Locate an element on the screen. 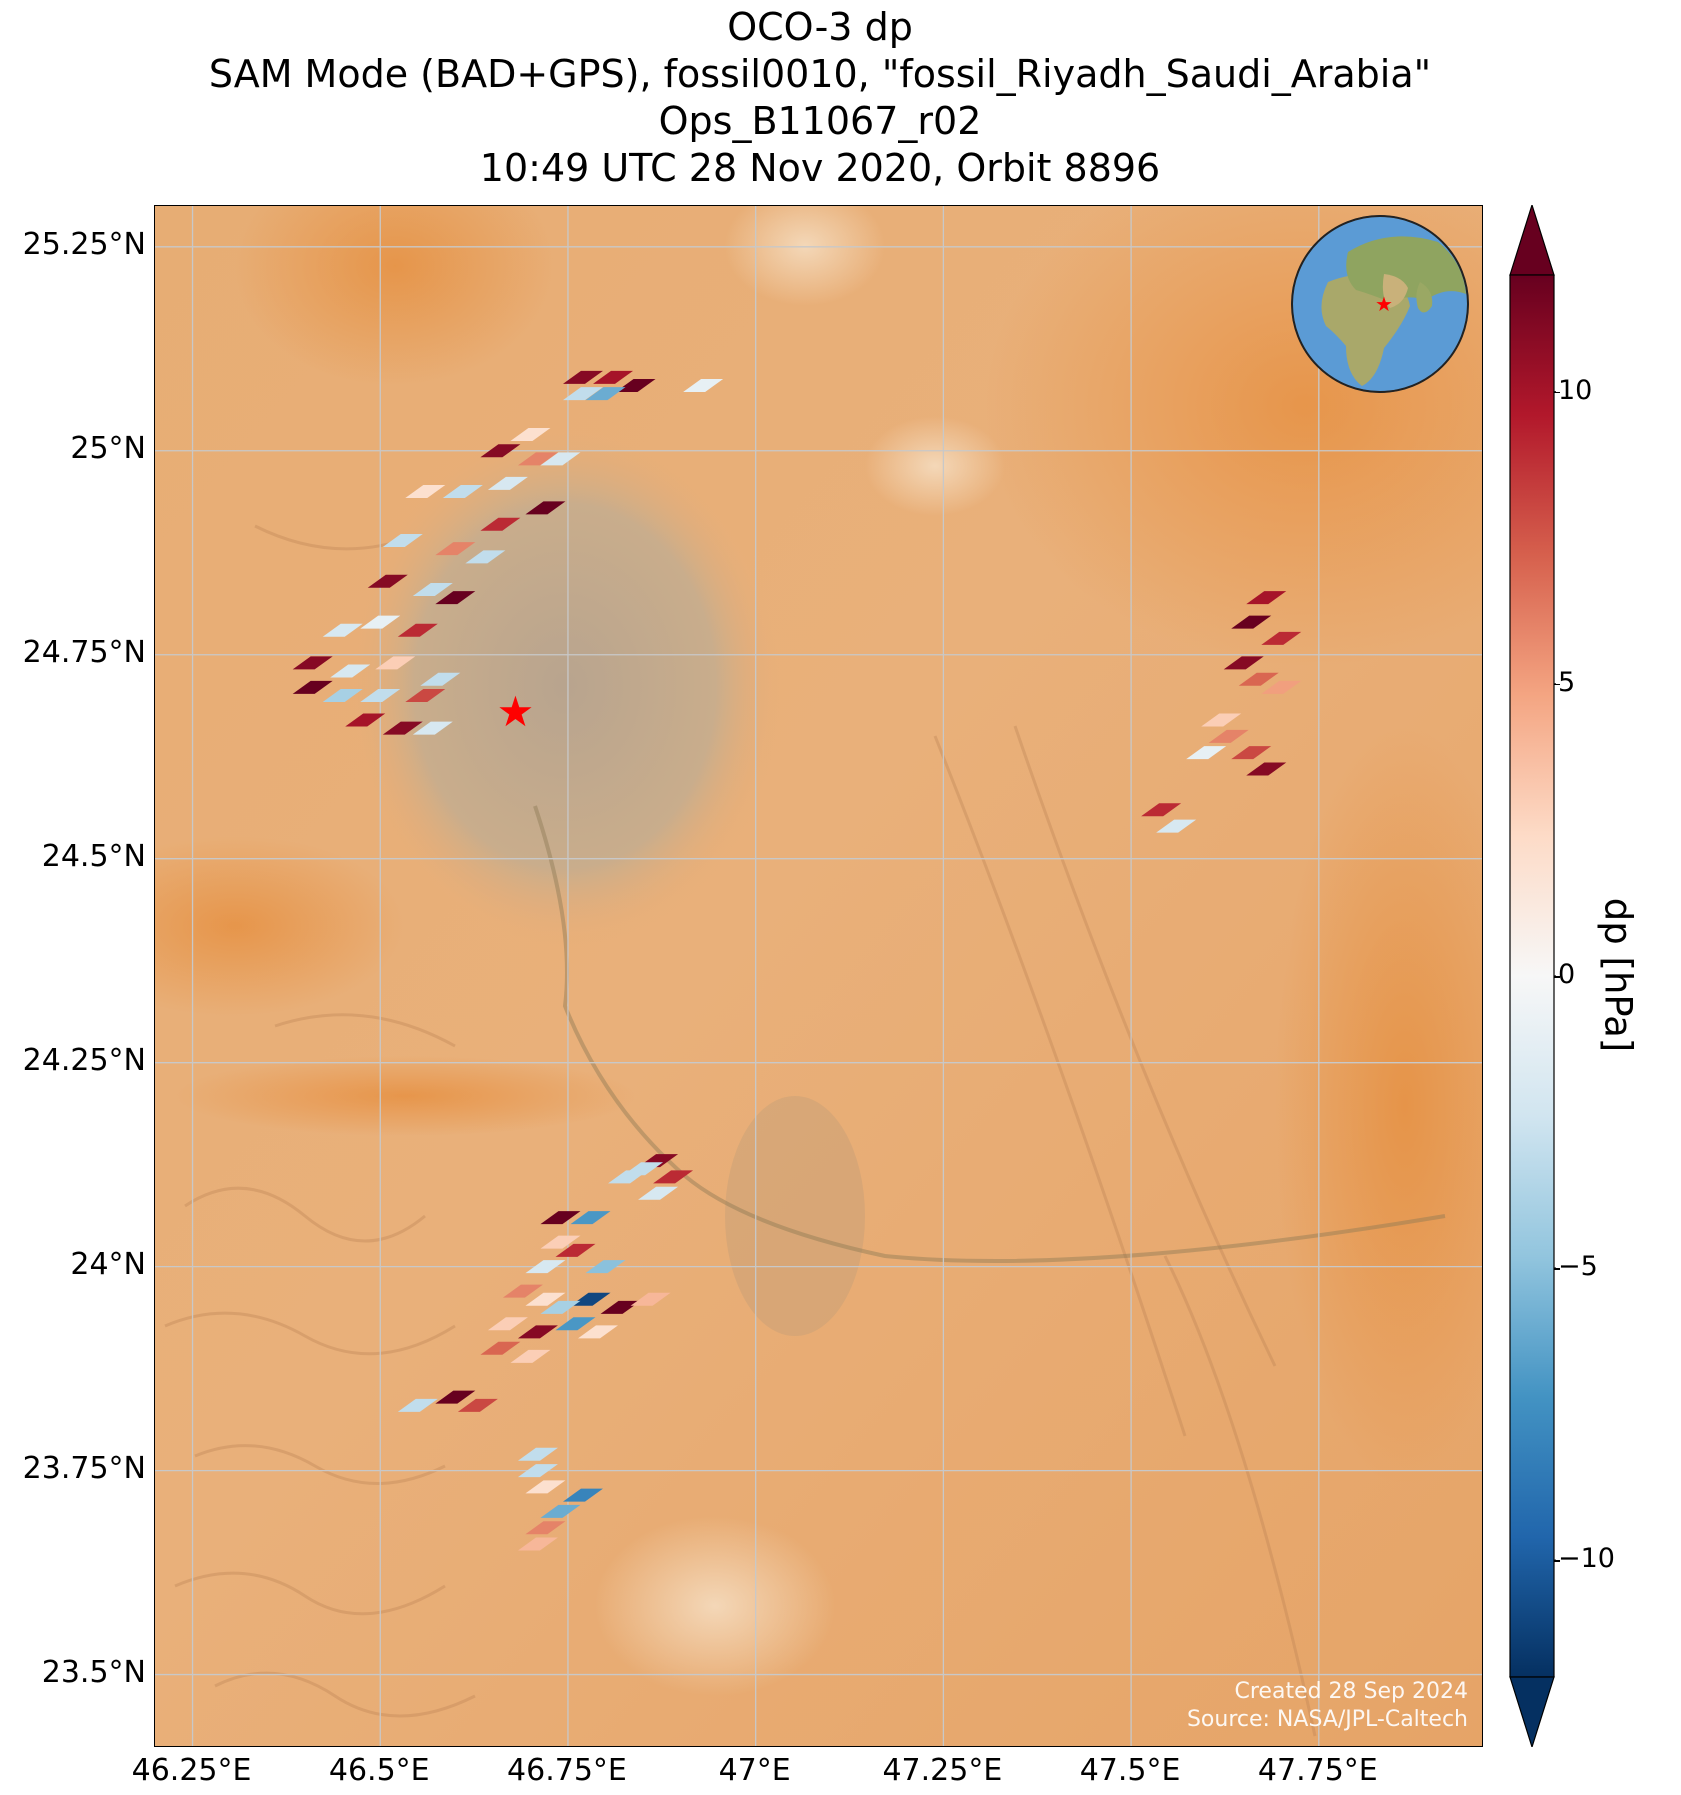  colorbar-title: dp [hPa] is located at coordinates (1618, 975).